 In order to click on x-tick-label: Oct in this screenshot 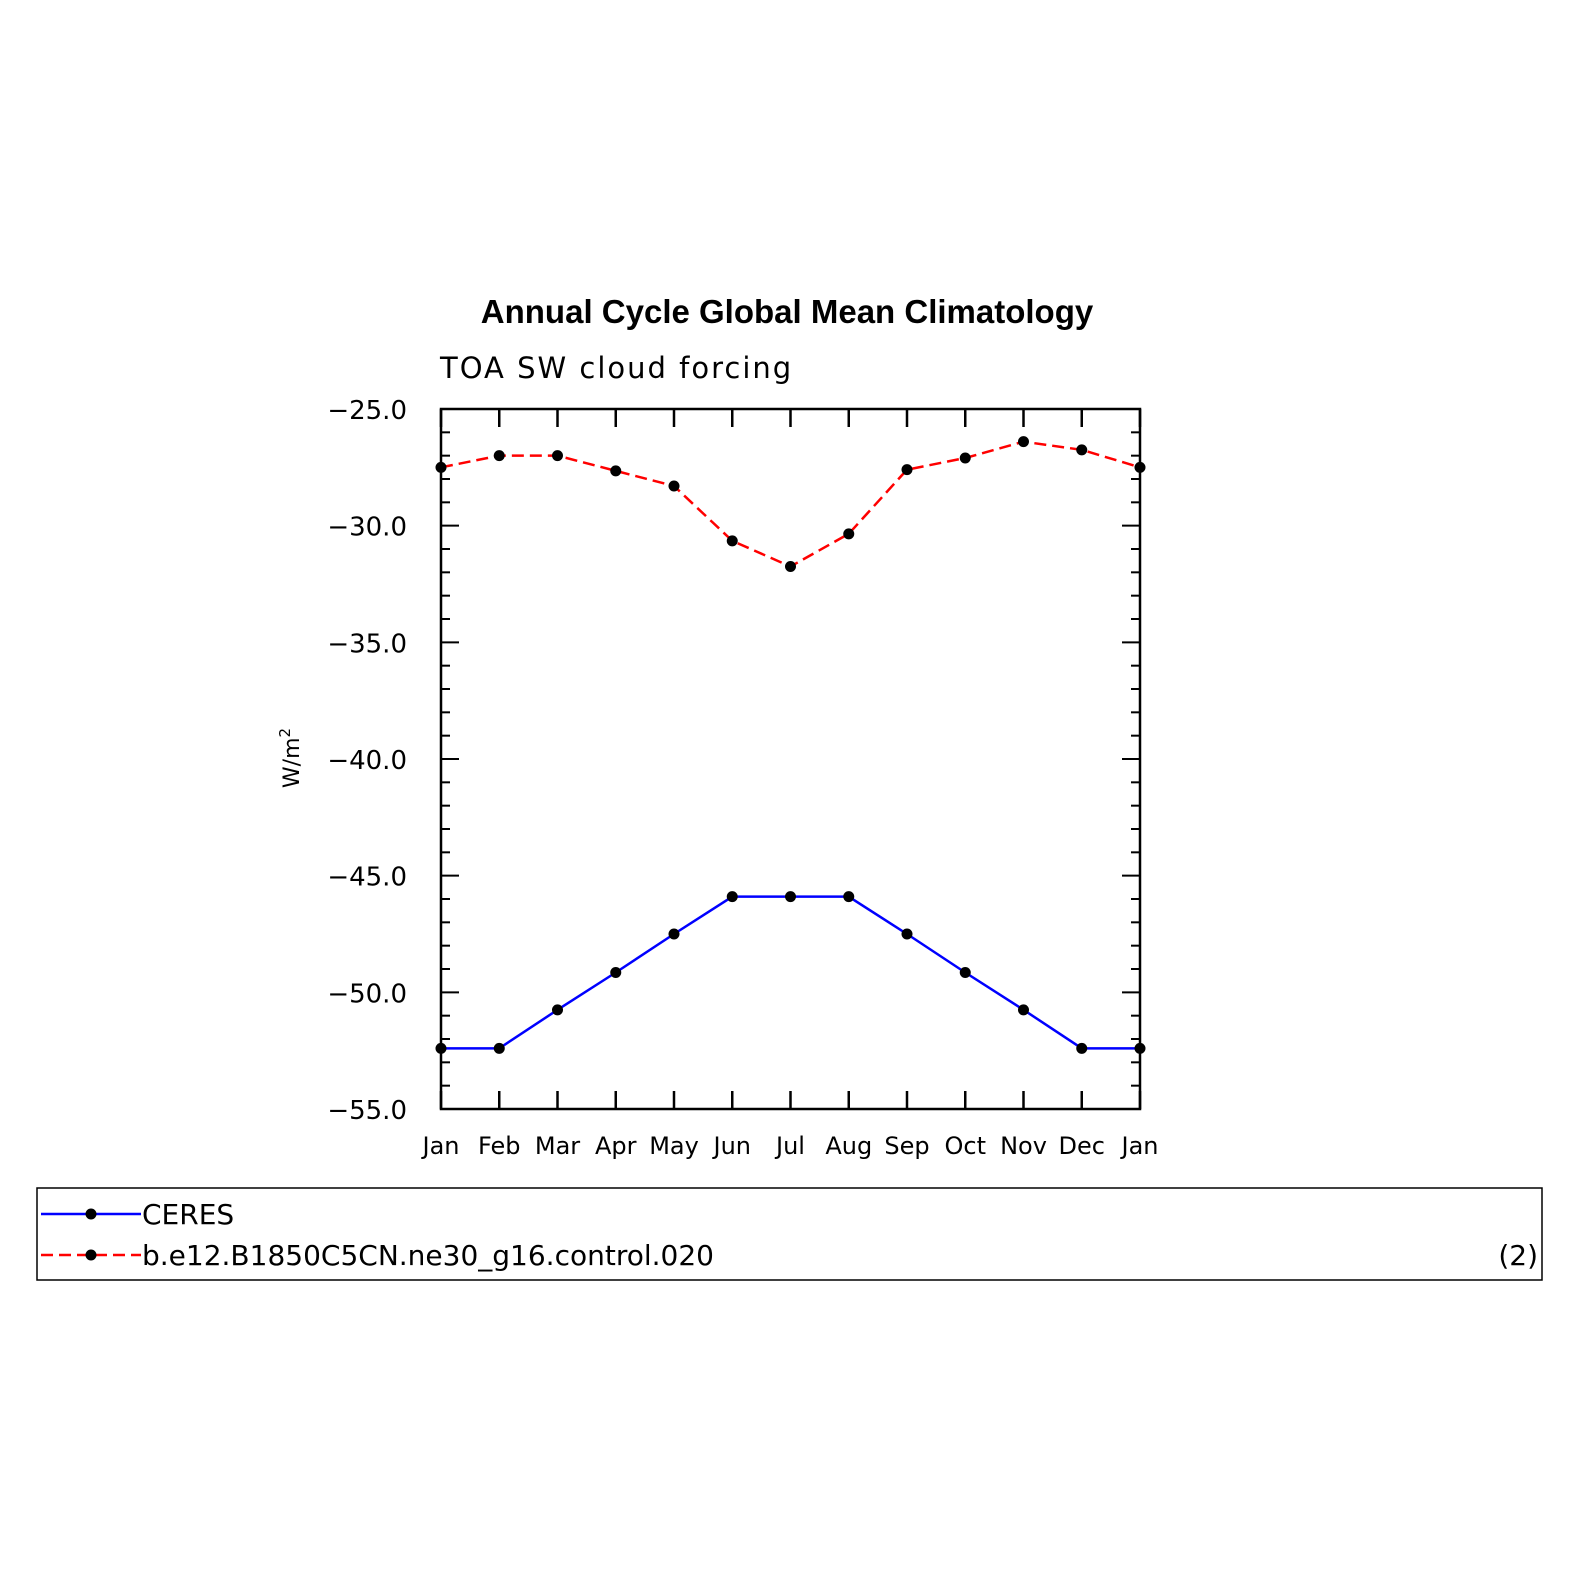, I will do `click(966, 1146)`.